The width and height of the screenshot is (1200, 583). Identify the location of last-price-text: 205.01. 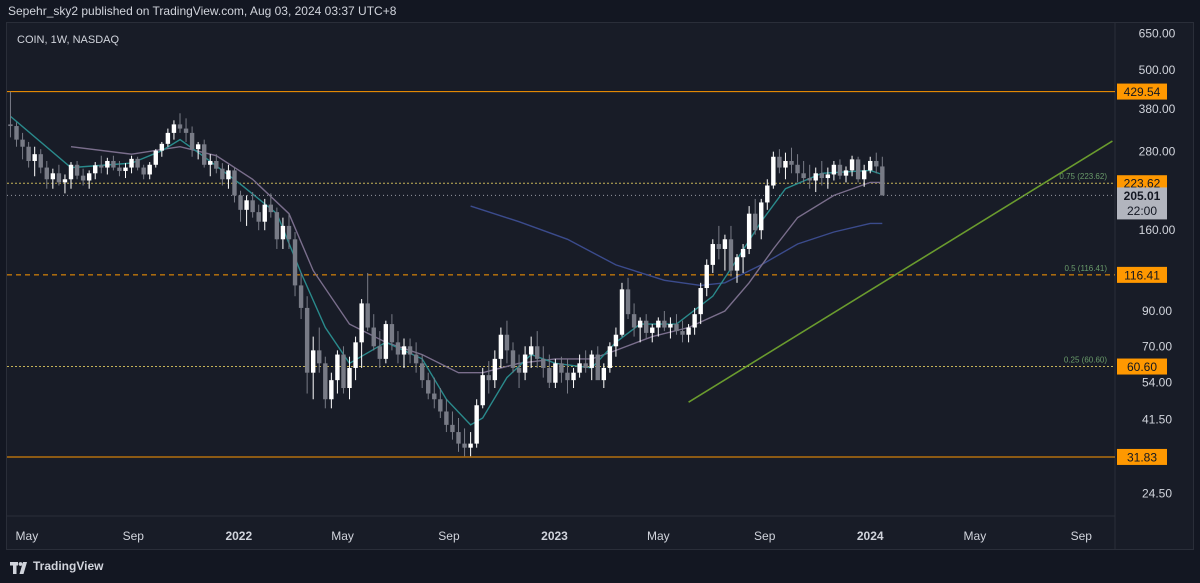
(1142, 196).